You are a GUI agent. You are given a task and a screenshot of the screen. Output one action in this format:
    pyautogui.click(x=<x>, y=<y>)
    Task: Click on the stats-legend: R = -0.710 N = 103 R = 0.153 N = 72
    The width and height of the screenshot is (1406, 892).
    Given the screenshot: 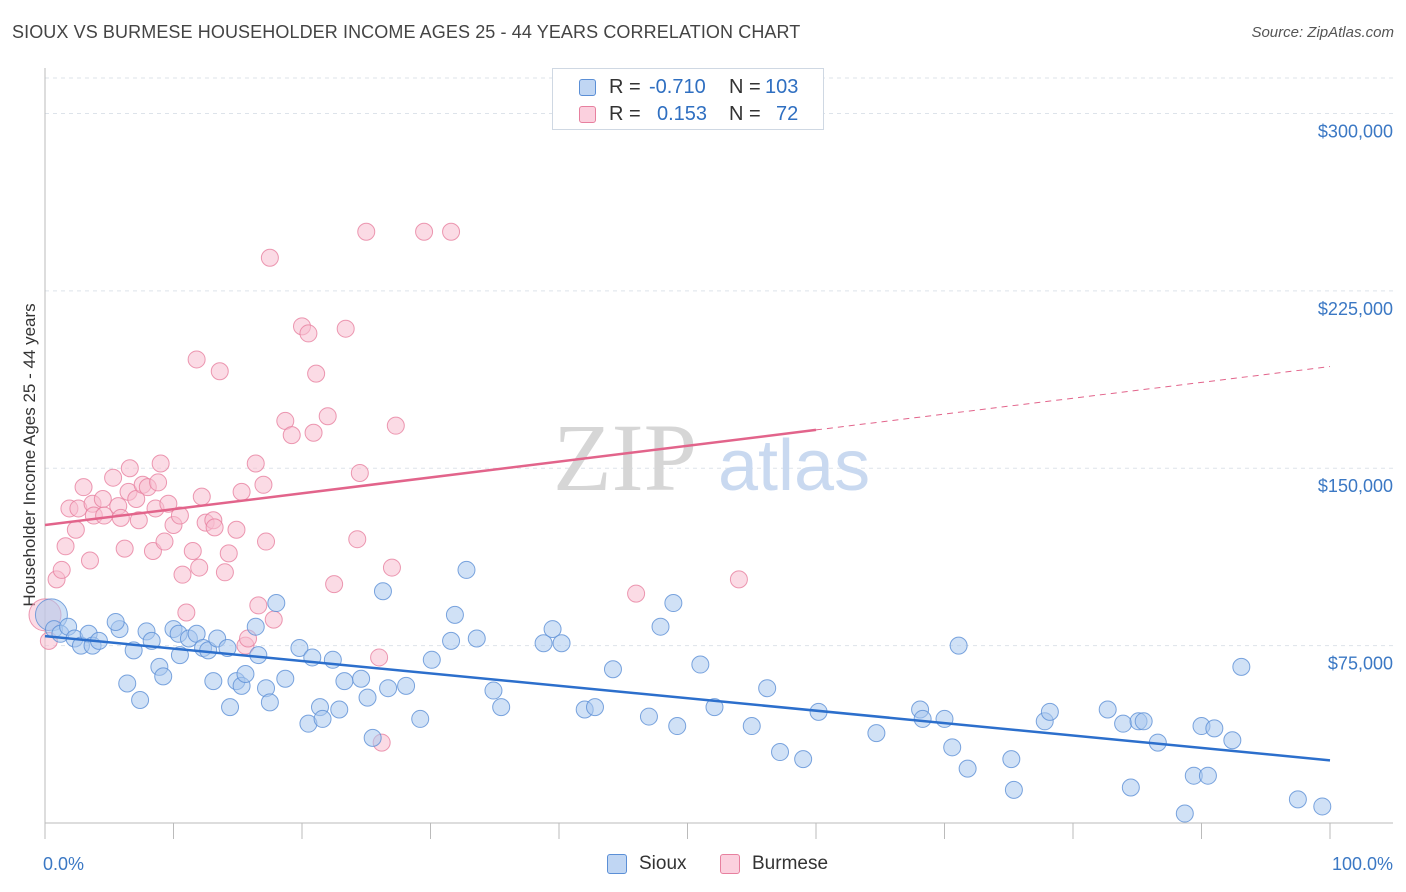 What is the action you would take?
    pyautogui.click(x=688, y=99)
    